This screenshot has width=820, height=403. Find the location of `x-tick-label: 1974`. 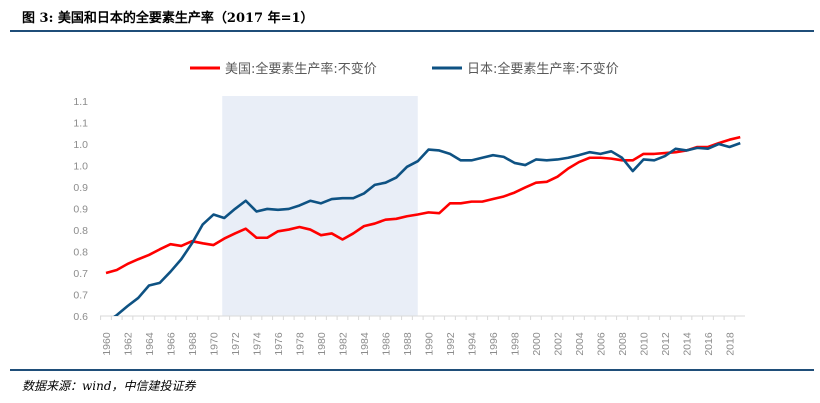

x-tick-label: 1974 is located at coordinates (258, 344).